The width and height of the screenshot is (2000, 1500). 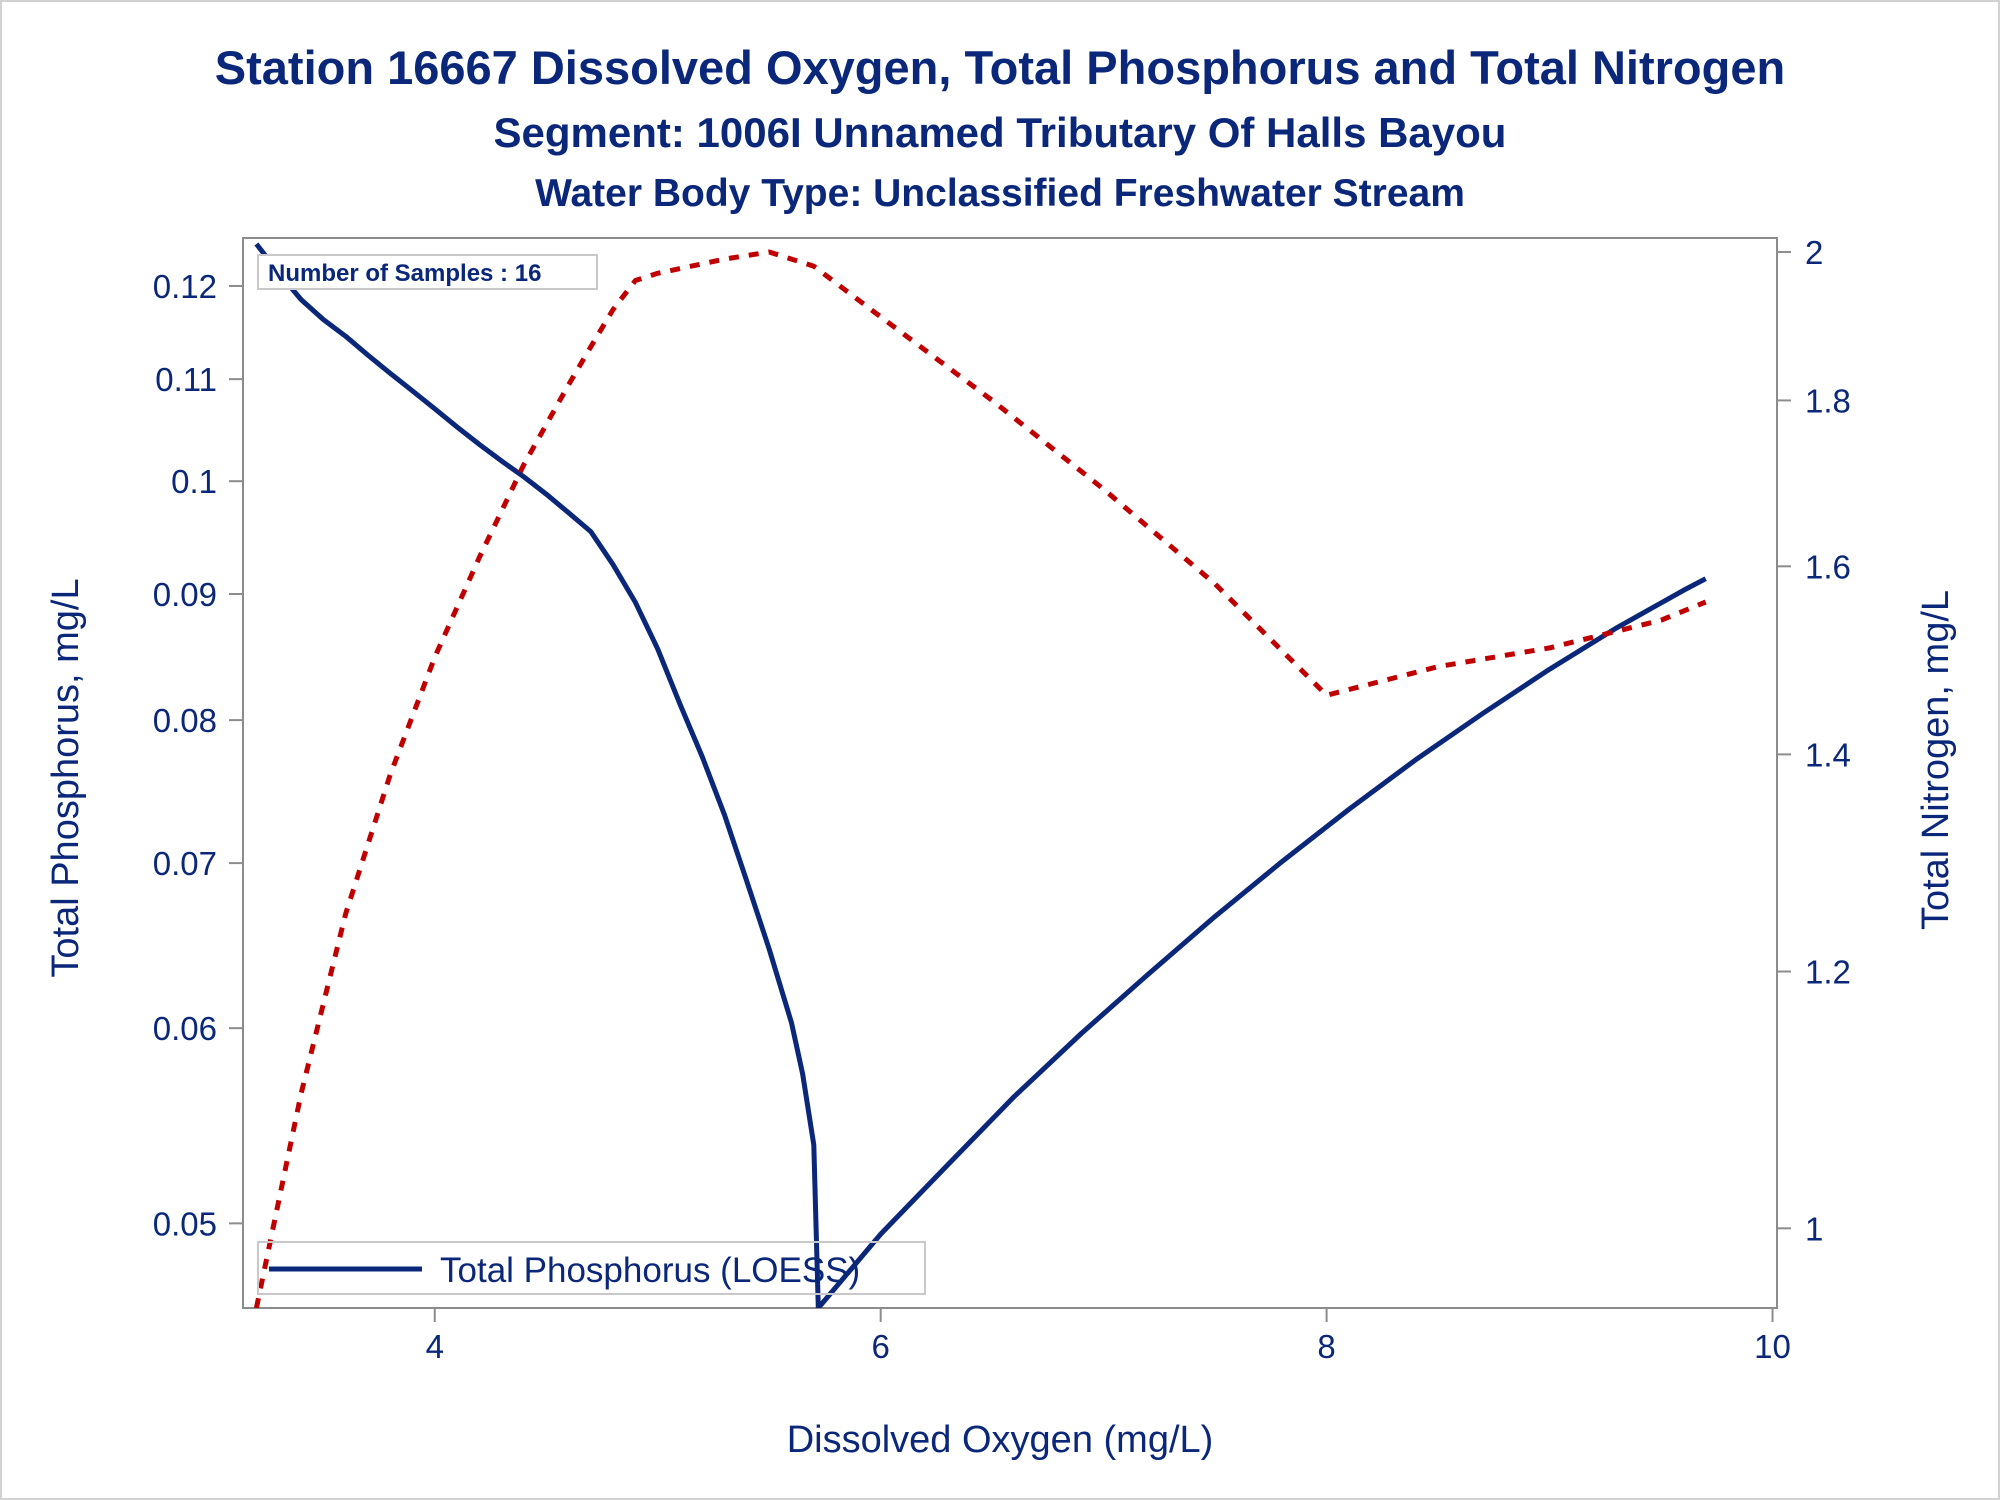 I want to click on y2-tick-label: 1.4, so click(x=1828, y=754).